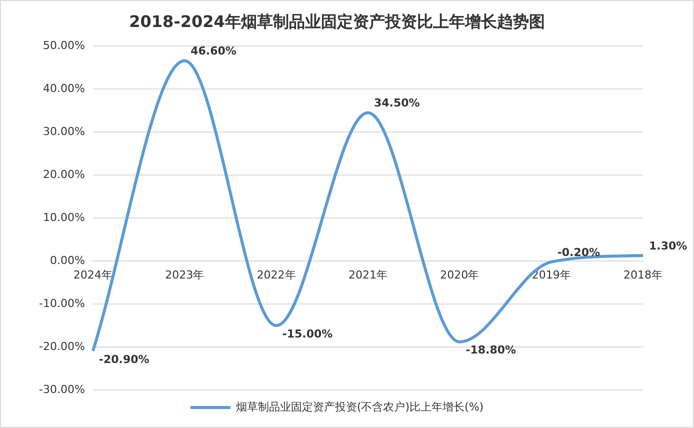 This screenshot has height=428, width=694. Describe the element at coordinates (63, 45) in the screenshot. I see `y-tick-label: 50.00%` at that location.